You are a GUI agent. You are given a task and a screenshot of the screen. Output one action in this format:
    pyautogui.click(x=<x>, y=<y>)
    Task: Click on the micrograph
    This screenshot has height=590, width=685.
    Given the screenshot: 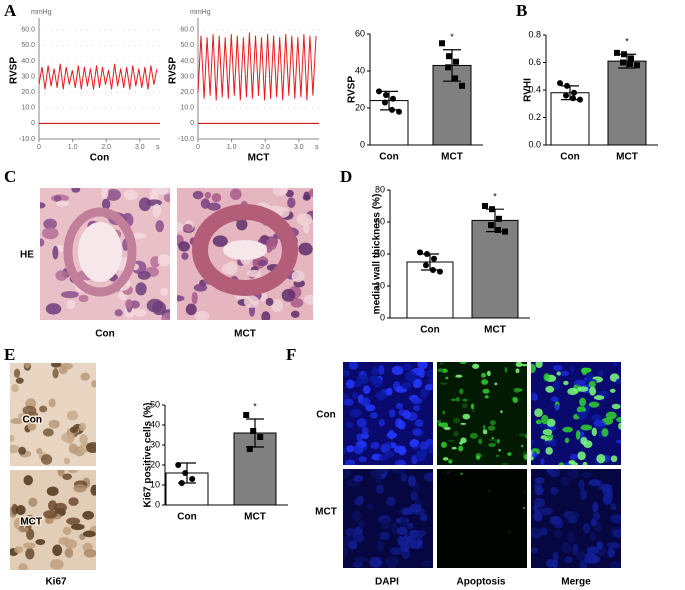 What is the action you would take?
    pyautogui.click(x=576, y=518)
    